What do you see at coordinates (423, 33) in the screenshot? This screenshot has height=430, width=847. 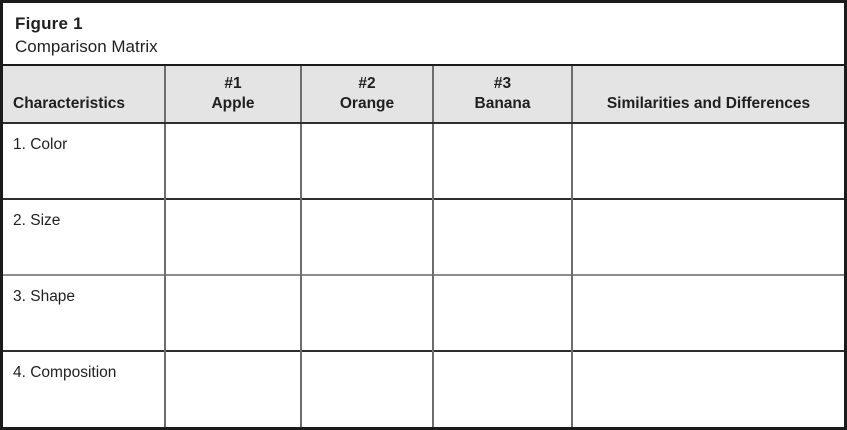 I see `figure-caption: Figure 1 Comparison Matrix` at bounding box center [423, 33].